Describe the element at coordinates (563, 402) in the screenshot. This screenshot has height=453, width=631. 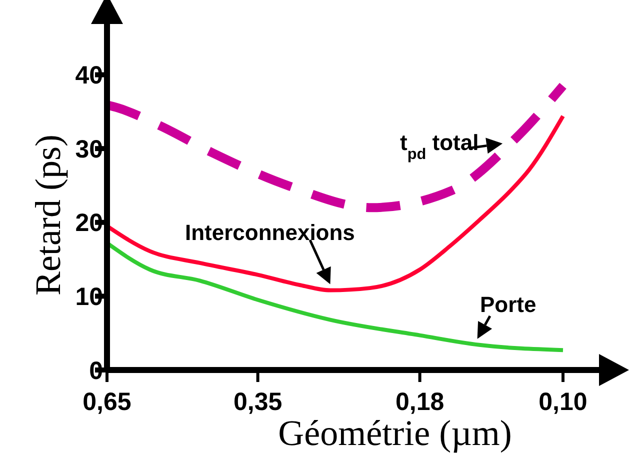
I see `x-tick-label: 0,10` at that location.